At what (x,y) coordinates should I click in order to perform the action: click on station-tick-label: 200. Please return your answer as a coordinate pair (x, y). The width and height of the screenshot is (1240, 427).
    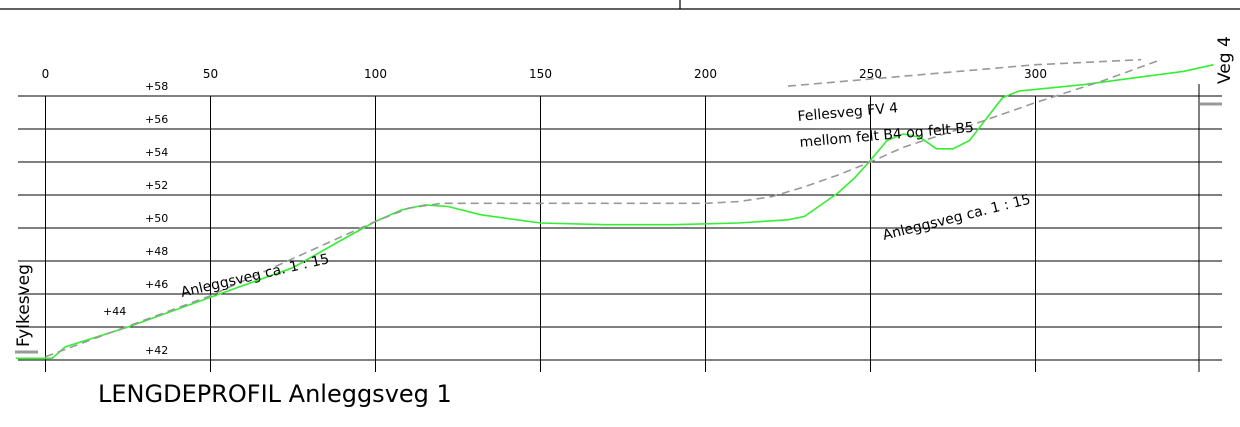
    Looking at the image, I should click on (705, 74).